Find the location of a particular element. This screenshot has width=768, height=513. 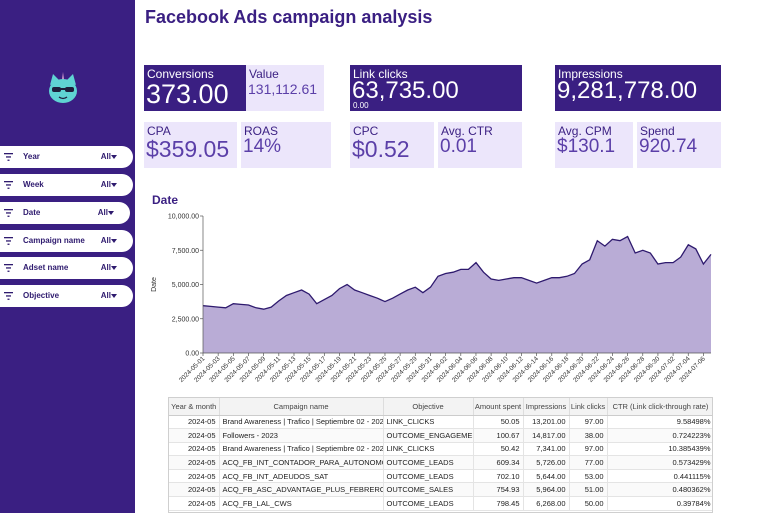

filter-adset-name: Adset name All is located at coordinates (66, 268).